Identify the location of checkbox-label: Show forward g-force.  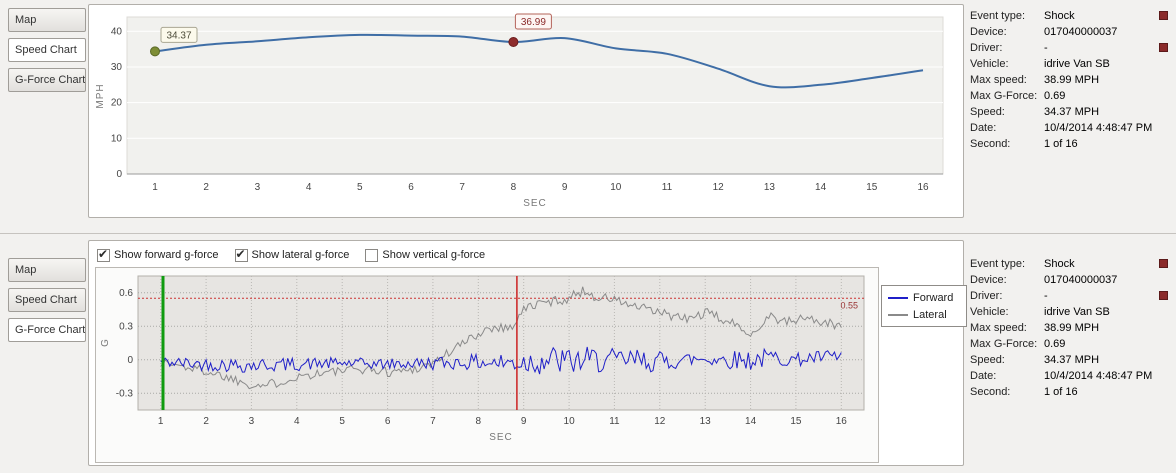
(166, 255).